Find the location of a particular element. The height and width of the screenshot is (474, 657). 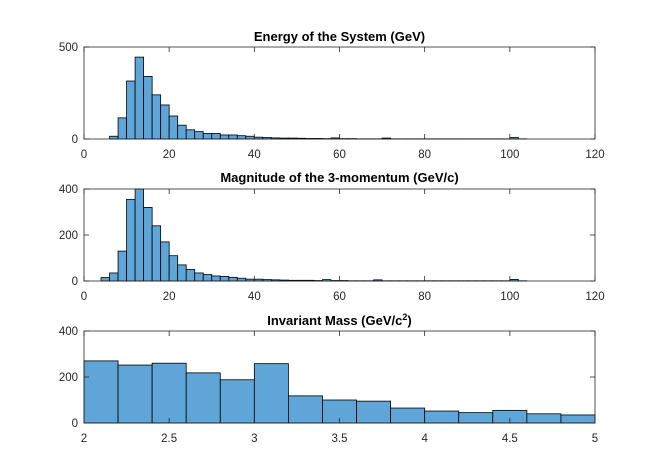

mass-title: Invariant Mass (GeV/c2) is located at coordinates (339, 320).